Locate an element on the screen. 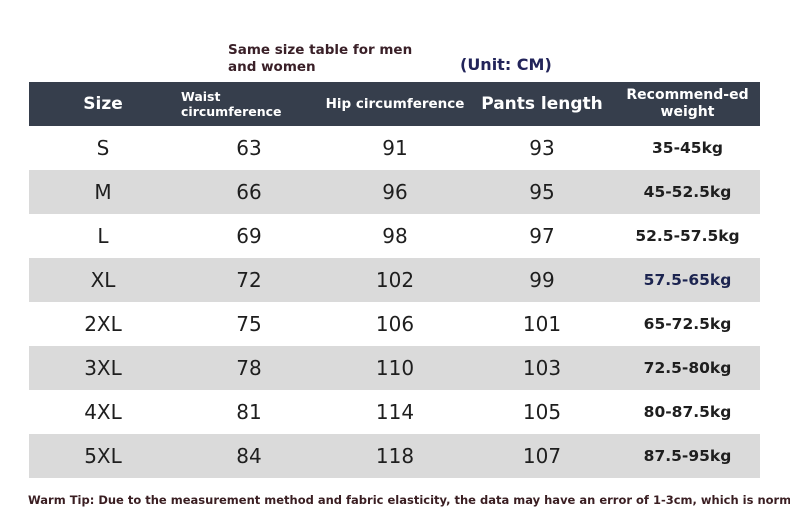 The height and width of the screenshot is (528, 790). cell-weight: 87.5-95kg is located at coordinates (687, 456).